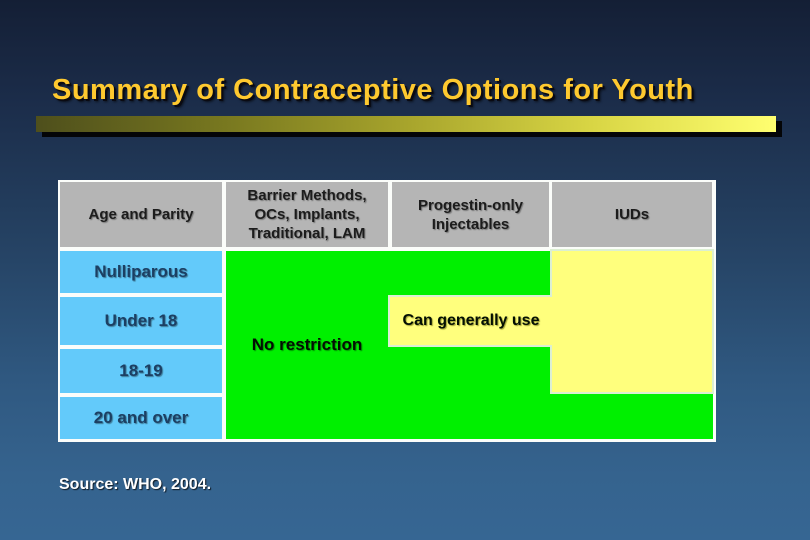  What do you see at coordinates (141, 321) in the screenshot?
I see `row-header-under-18: Under 18` at bounding box center [141, 321].